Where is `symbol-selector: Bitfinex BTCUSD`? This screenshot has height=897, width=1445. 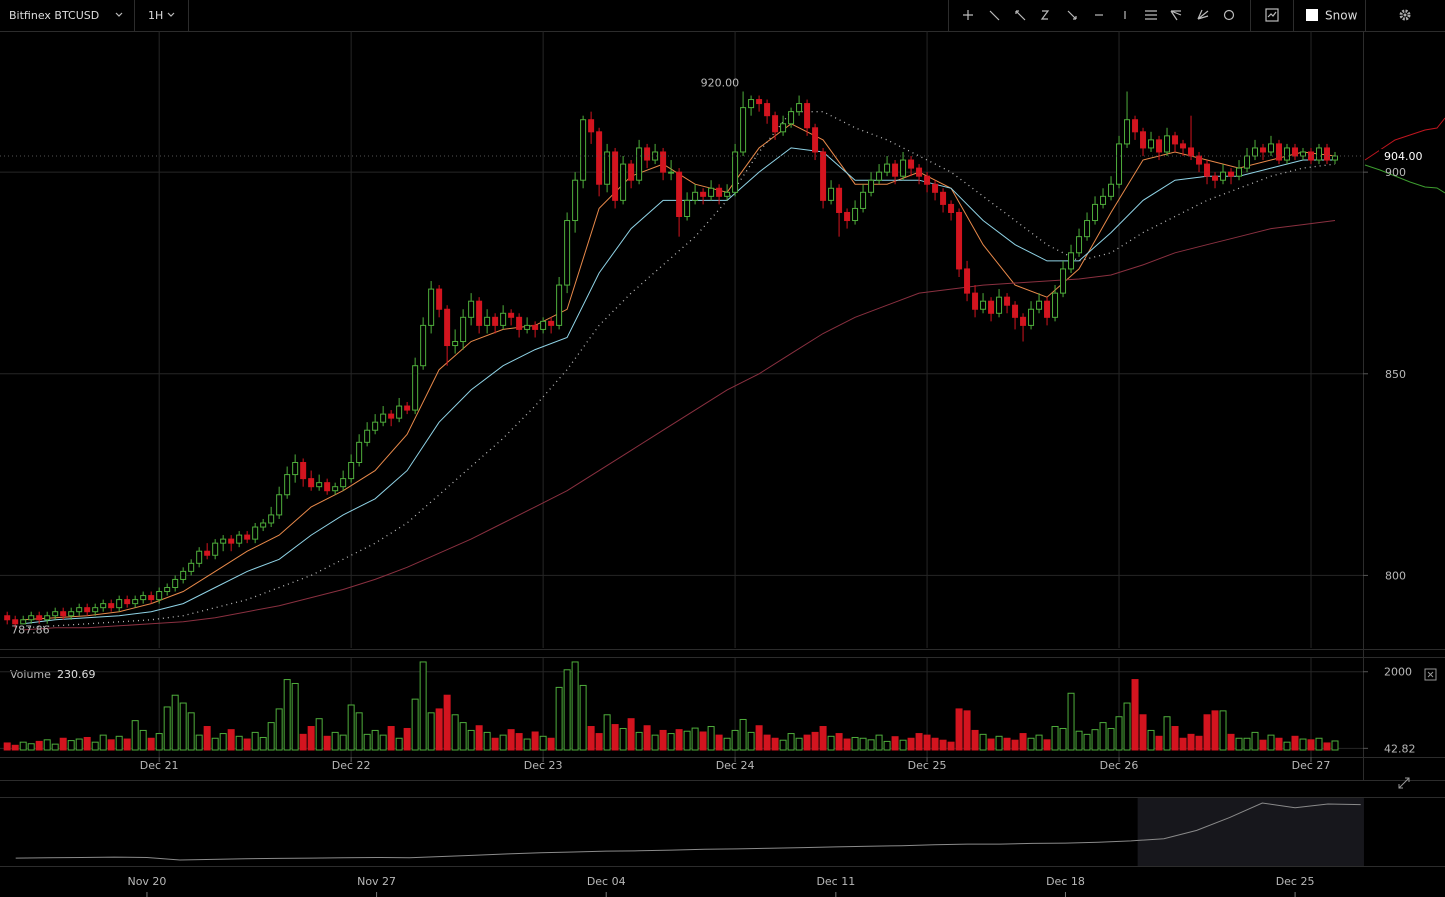
symbol-selector: Bitfinex BTCUSD is located at coordinates (54, 15).